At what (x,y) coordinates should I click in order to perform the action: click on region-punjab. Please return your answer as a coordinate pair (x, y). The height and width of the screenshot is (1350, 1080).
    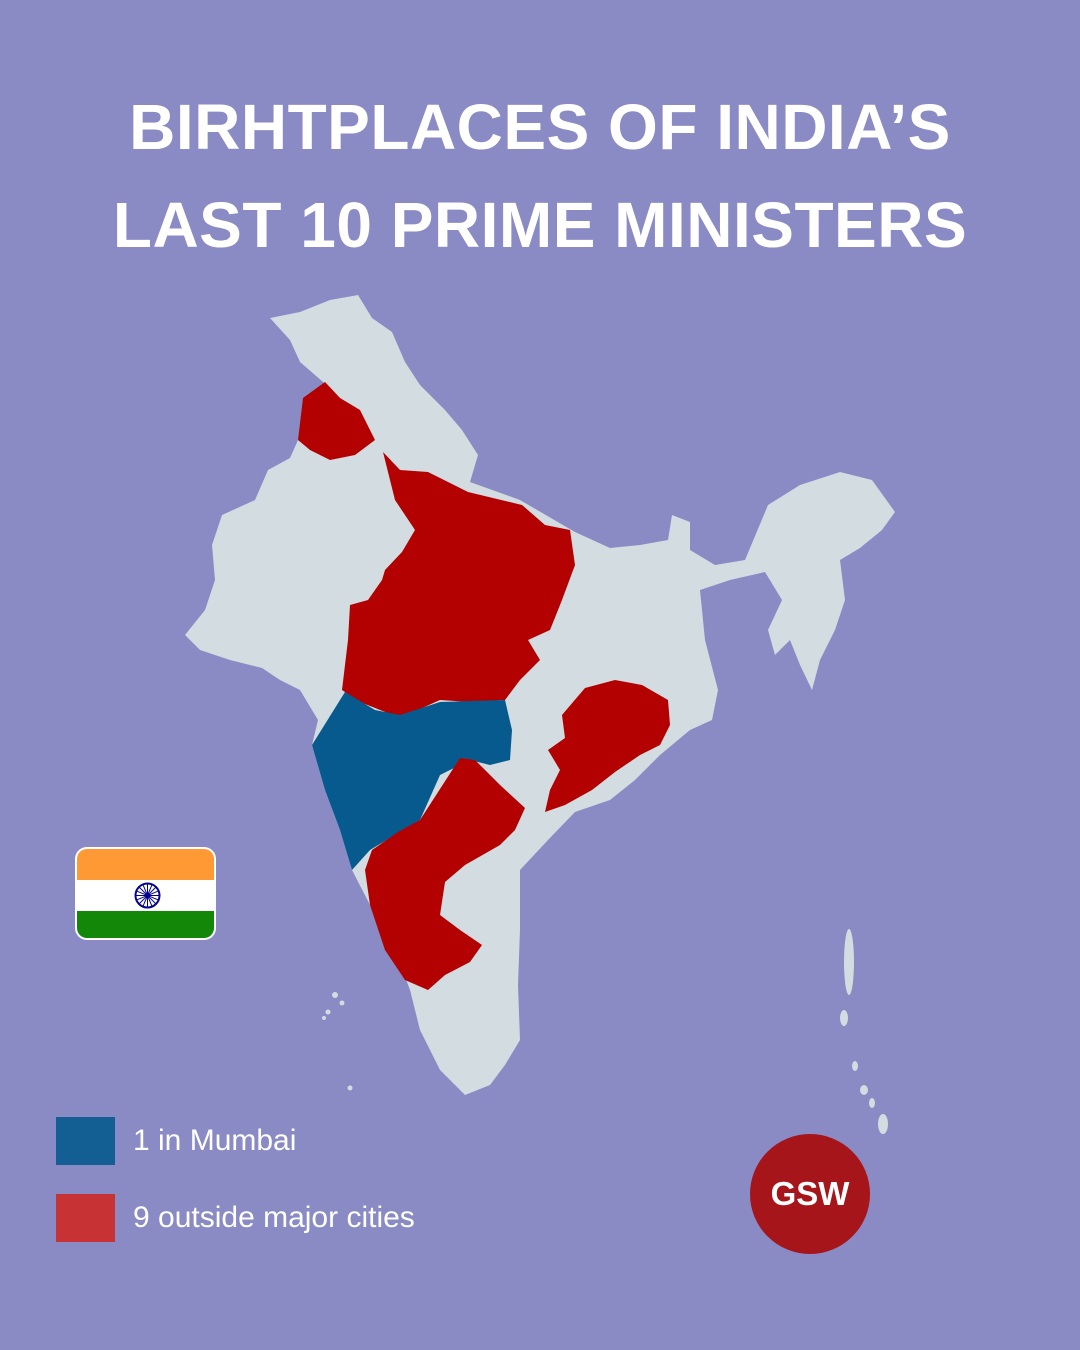
    Looking at the image, I should click on (336, 421).